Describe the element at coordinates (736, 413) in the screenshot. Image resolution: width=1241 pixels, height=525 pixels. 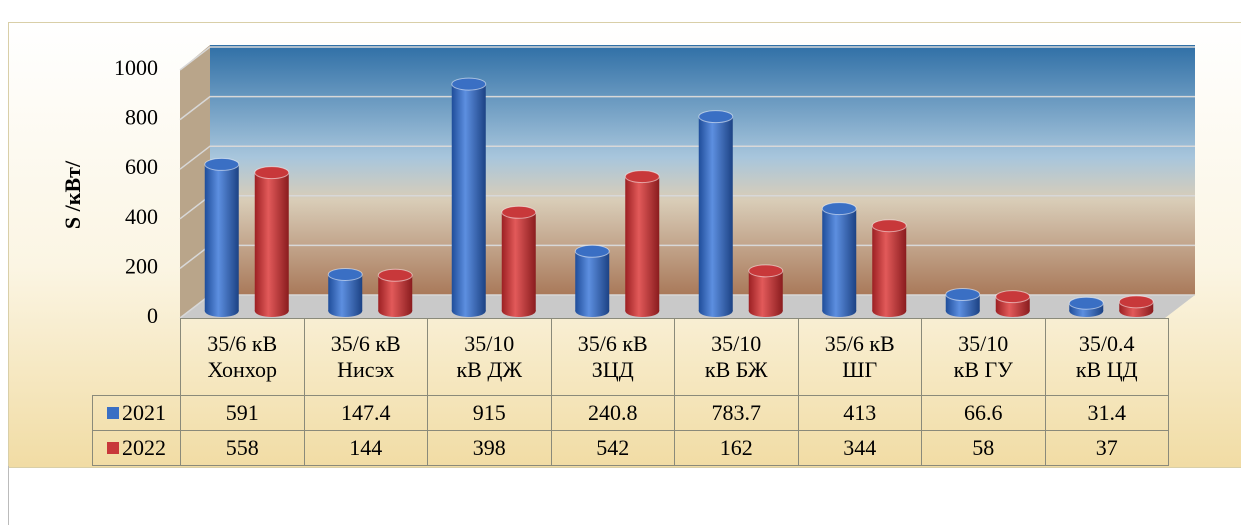
I see `value-cell: 783.7` at that location.